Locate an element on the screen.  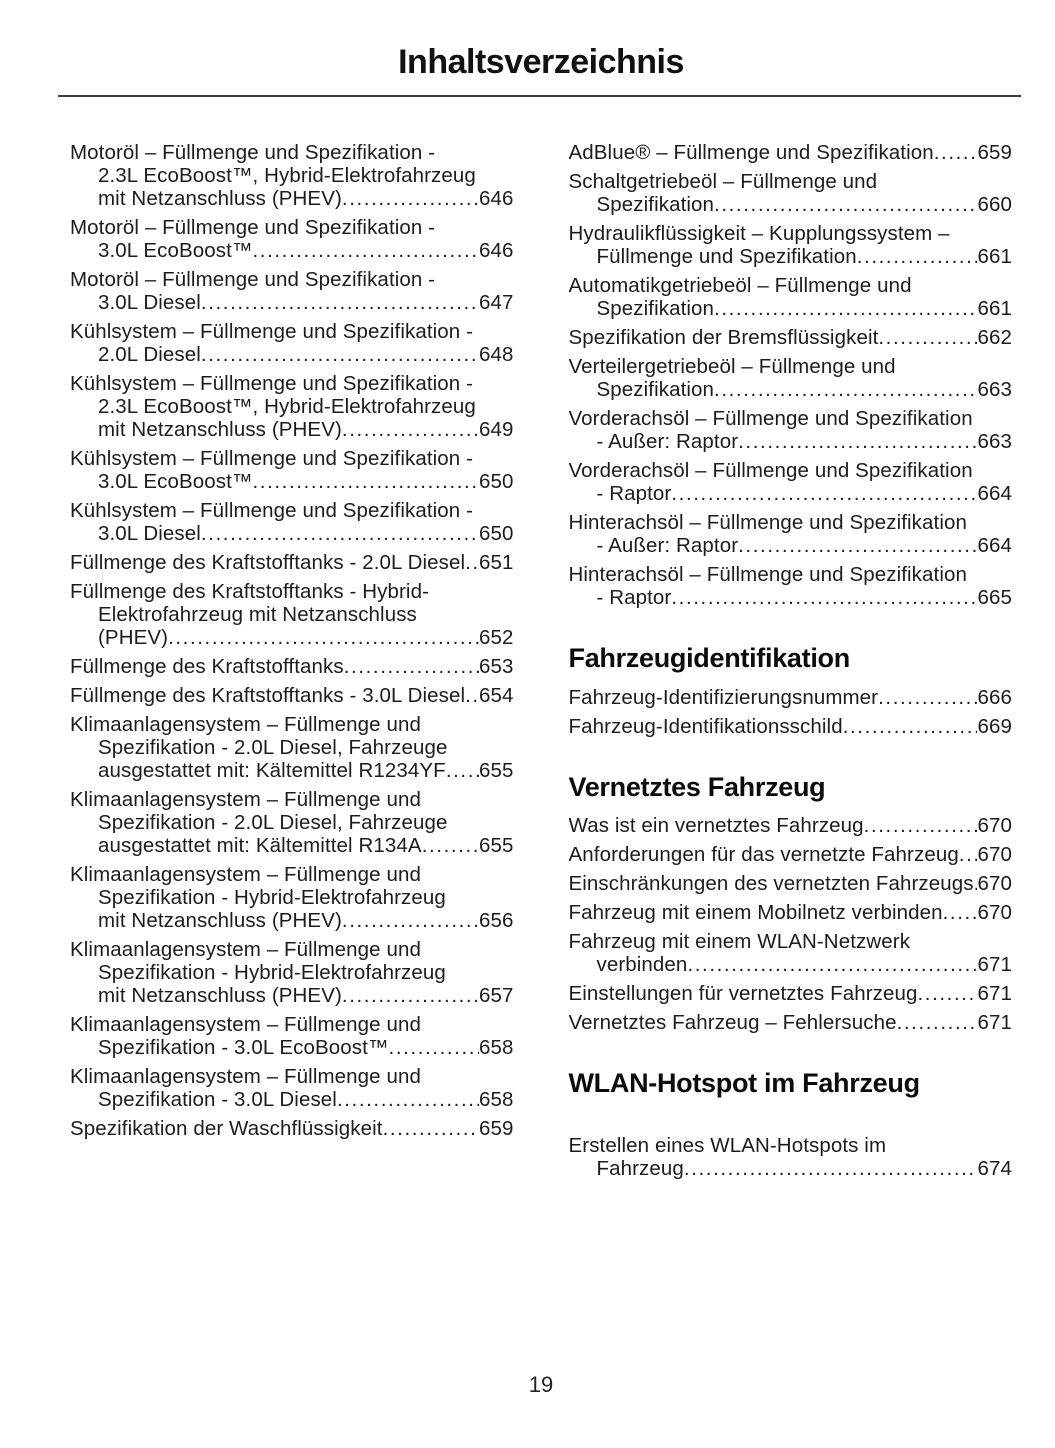
toc-entry-label: Anforderungen für das vernetzte Fahrzeug is located at coordinates (773, 854).